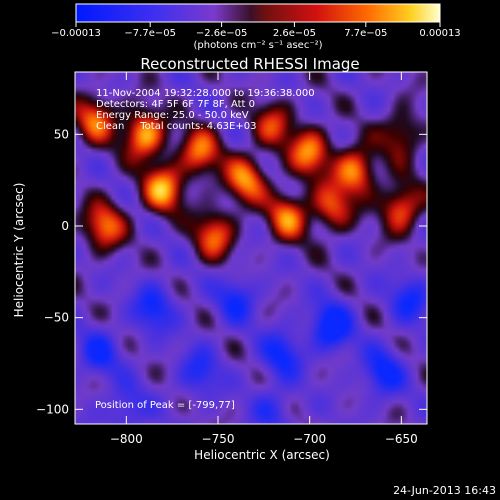 This screenshot has width=500, height=500. Describe the element at coordinates (439, 33) in the screenshot. I see `colorbar-tick-label: 0.00013` at that location.